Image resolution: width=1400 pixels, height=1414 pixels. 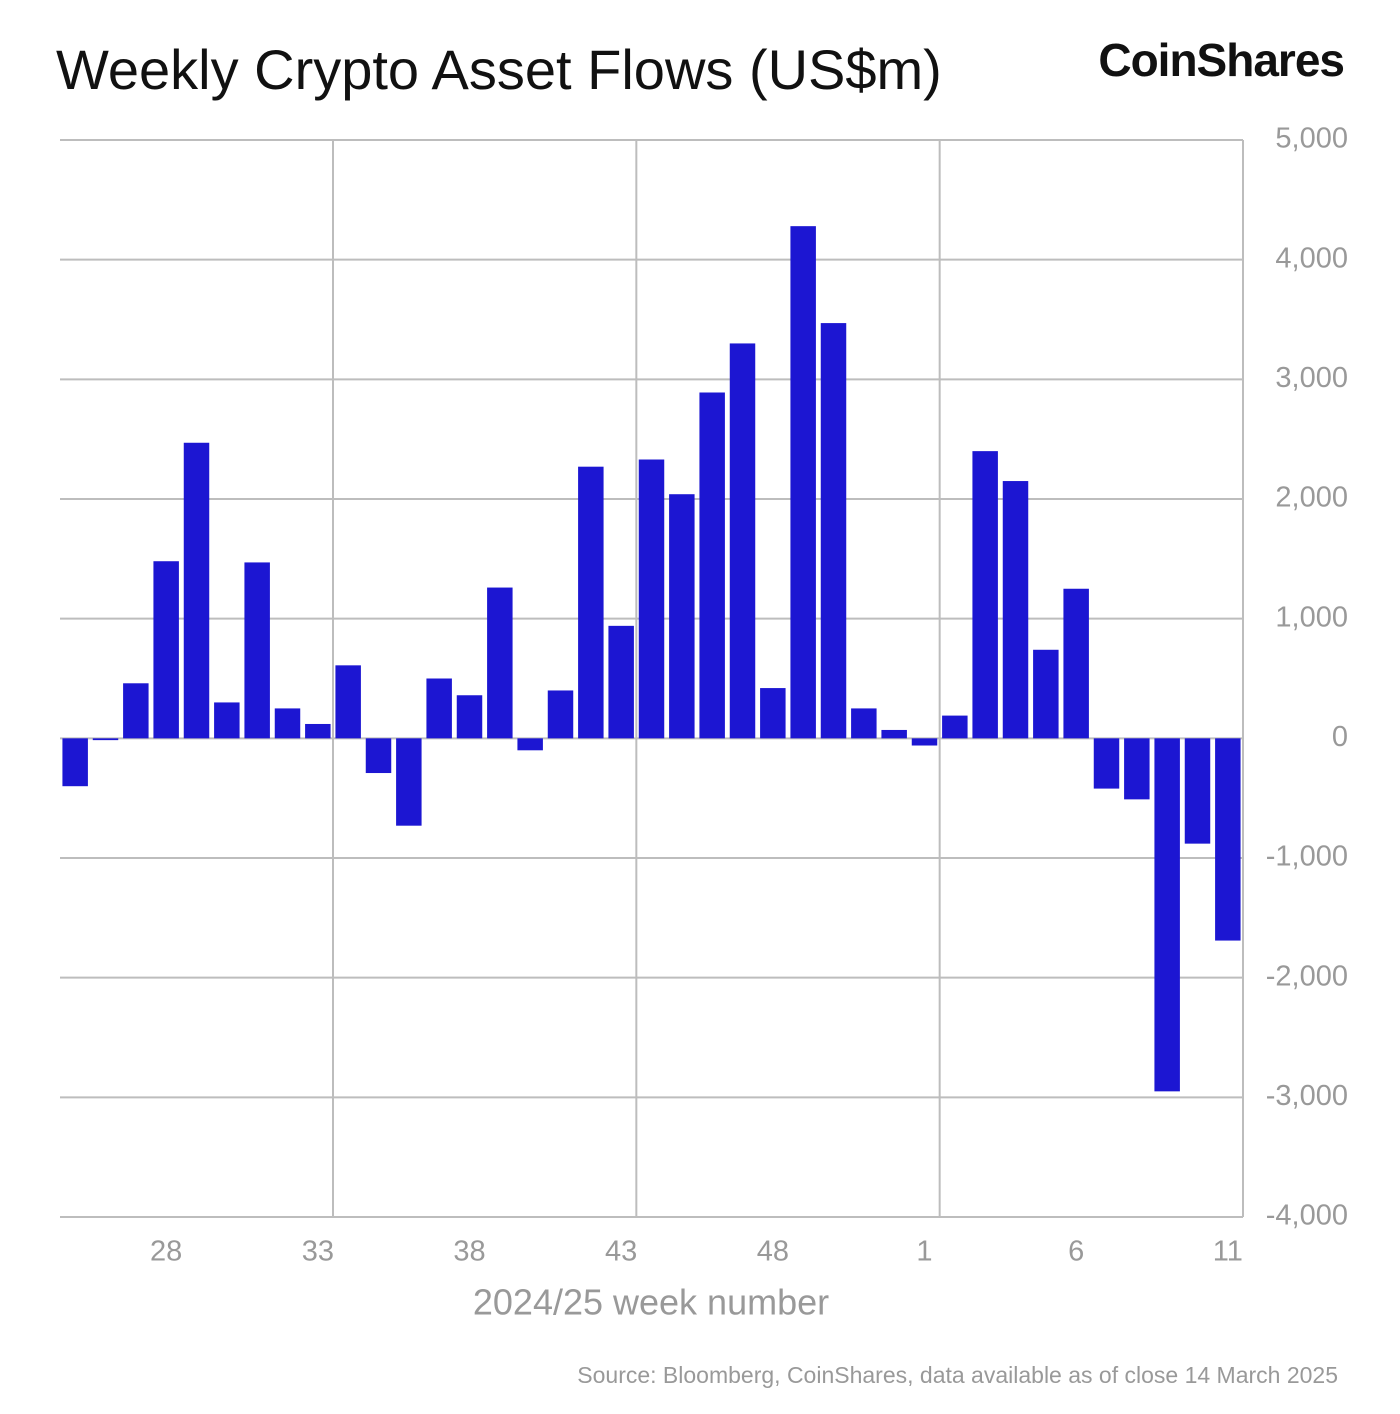 I want to click on x-tick-label: 33, so click(x=318, y=1252).